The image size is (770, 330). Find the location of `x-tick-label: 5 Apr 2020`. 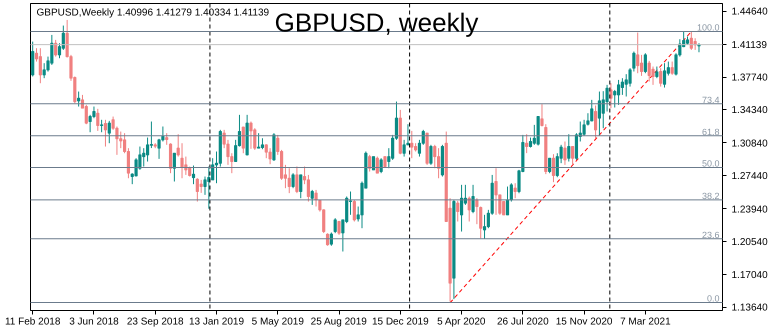

x-tick-label: 5 Apr 2020 is located at coordinates (461, 322).